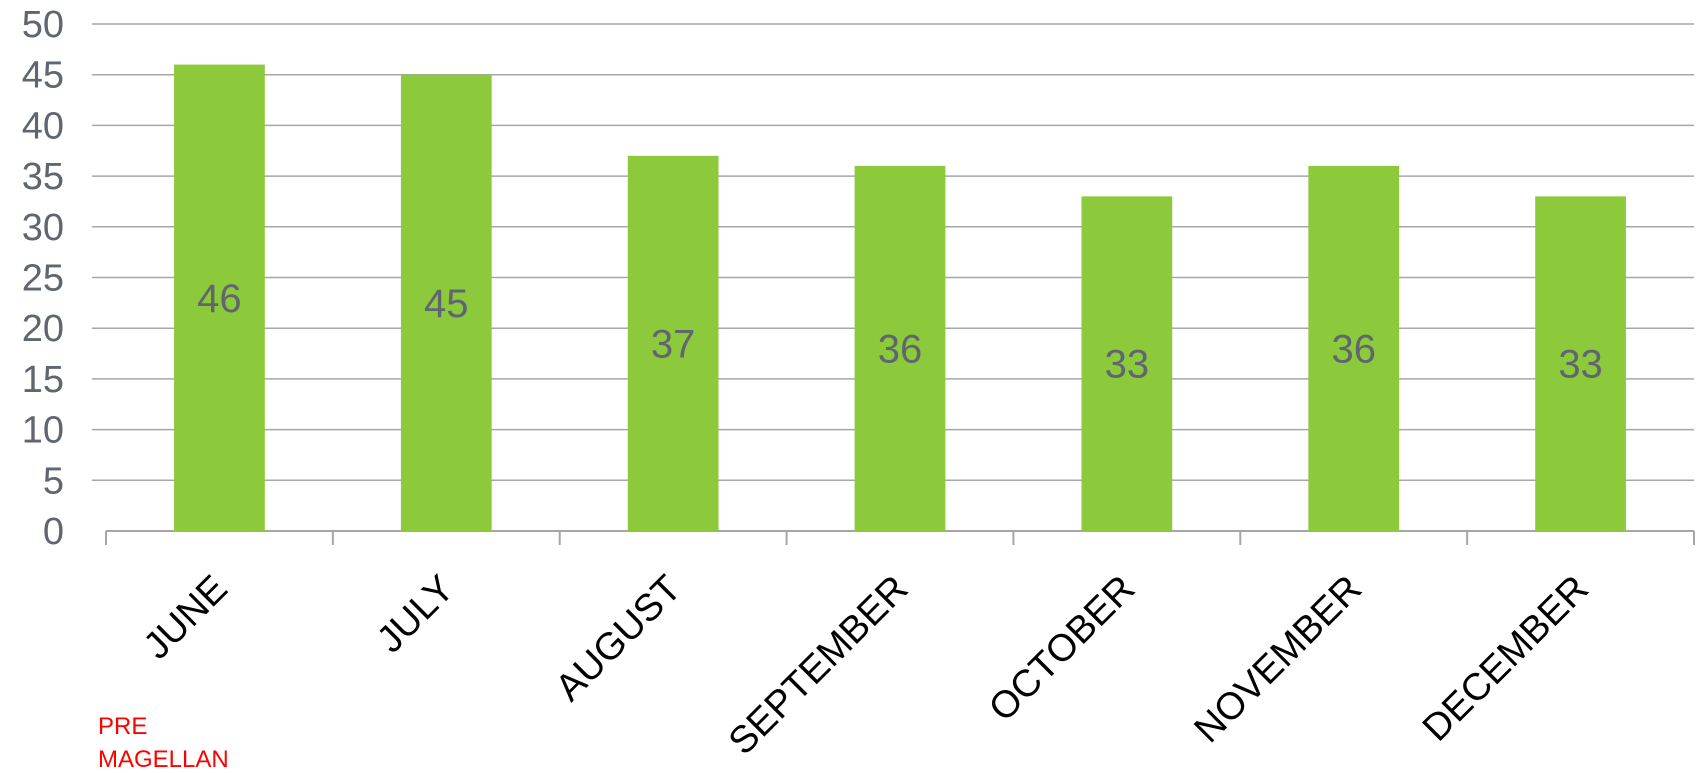 This screenshot has height=773, width=1698. What do you see at coordinates (1278, 659) in the screenshot?
I see `x-category-label: NOVEMBER` at bounding box center [1278, 659].